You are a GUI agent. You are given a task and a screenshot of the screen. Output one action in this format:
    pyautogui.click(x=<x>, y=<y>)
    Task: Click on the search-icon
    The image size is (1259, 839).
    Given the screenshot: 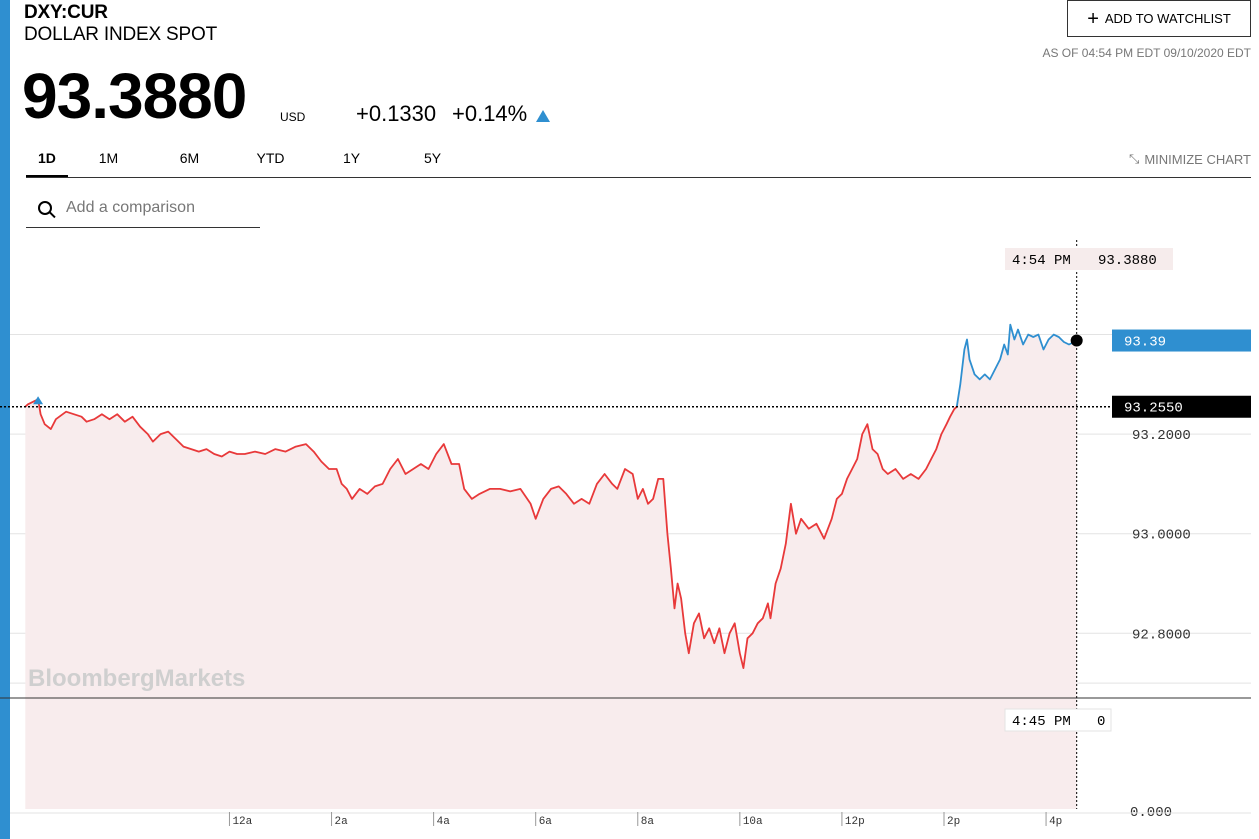 What is the action you would take?
    pyautogui.click(x=45, y=207)
    